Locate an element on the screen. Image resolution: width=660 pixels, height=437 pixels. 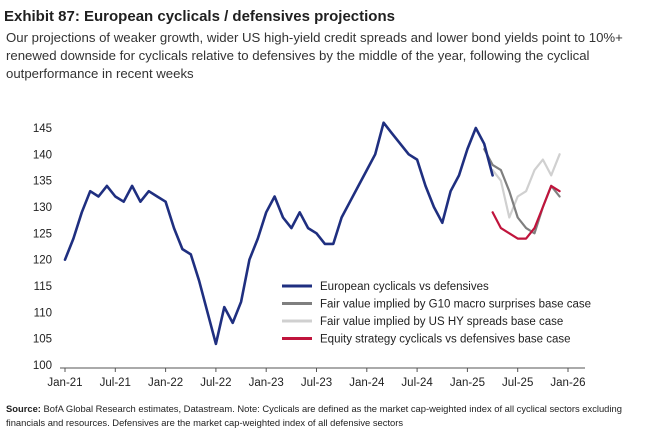
y-tick-label: 105 is located at coordinates (42, 340).